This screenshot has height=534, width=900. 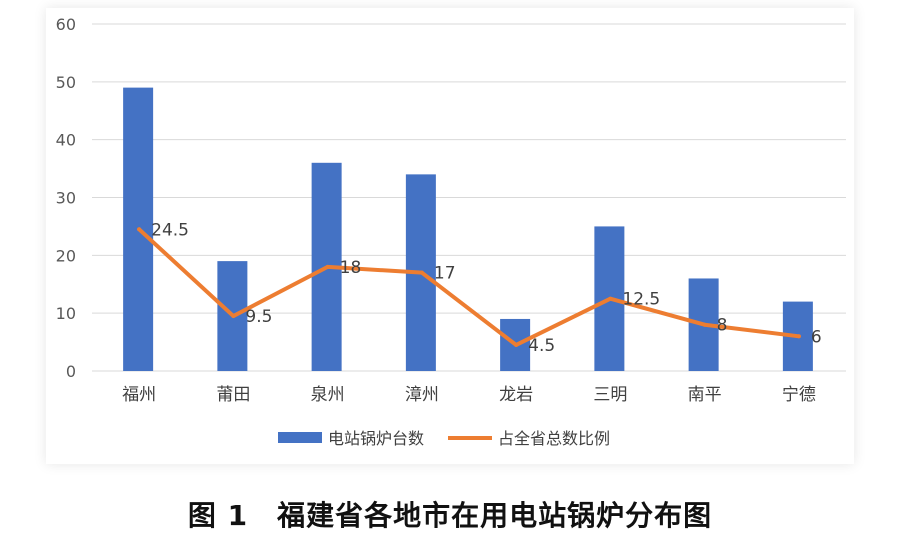 What do you see at coordinates (66, 24) in the screenshot?
I see `y-tick-label: 60` at bounding box center [66, 24].